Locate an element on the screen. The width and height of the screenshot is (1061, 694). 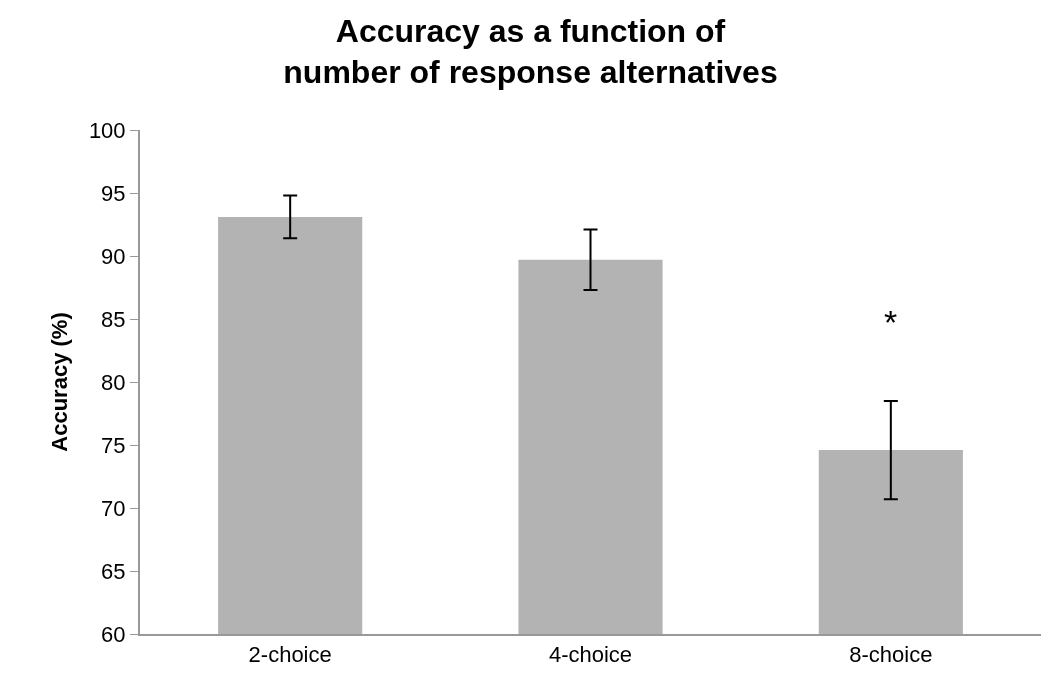
annotation: * is located at coordinates (891, 322).